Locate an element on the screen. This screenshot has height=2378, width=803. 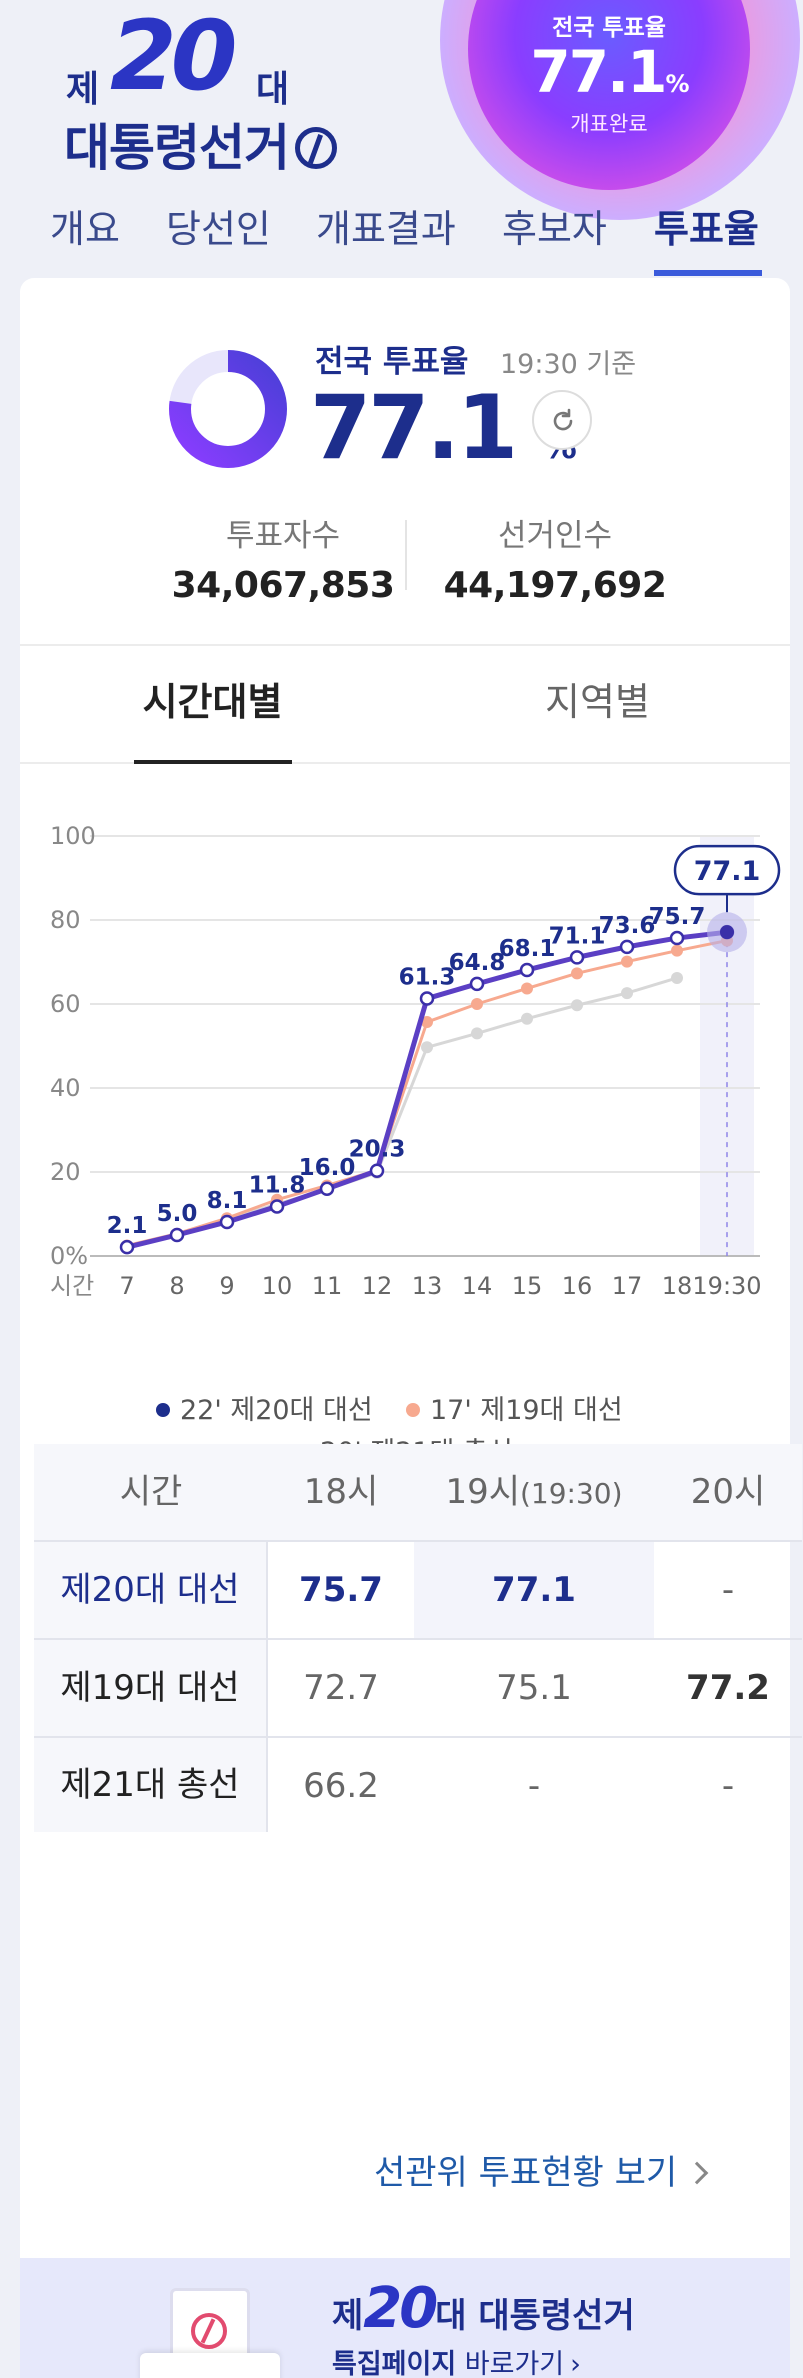
highlight-bubble is located at coordinates (727, 870).